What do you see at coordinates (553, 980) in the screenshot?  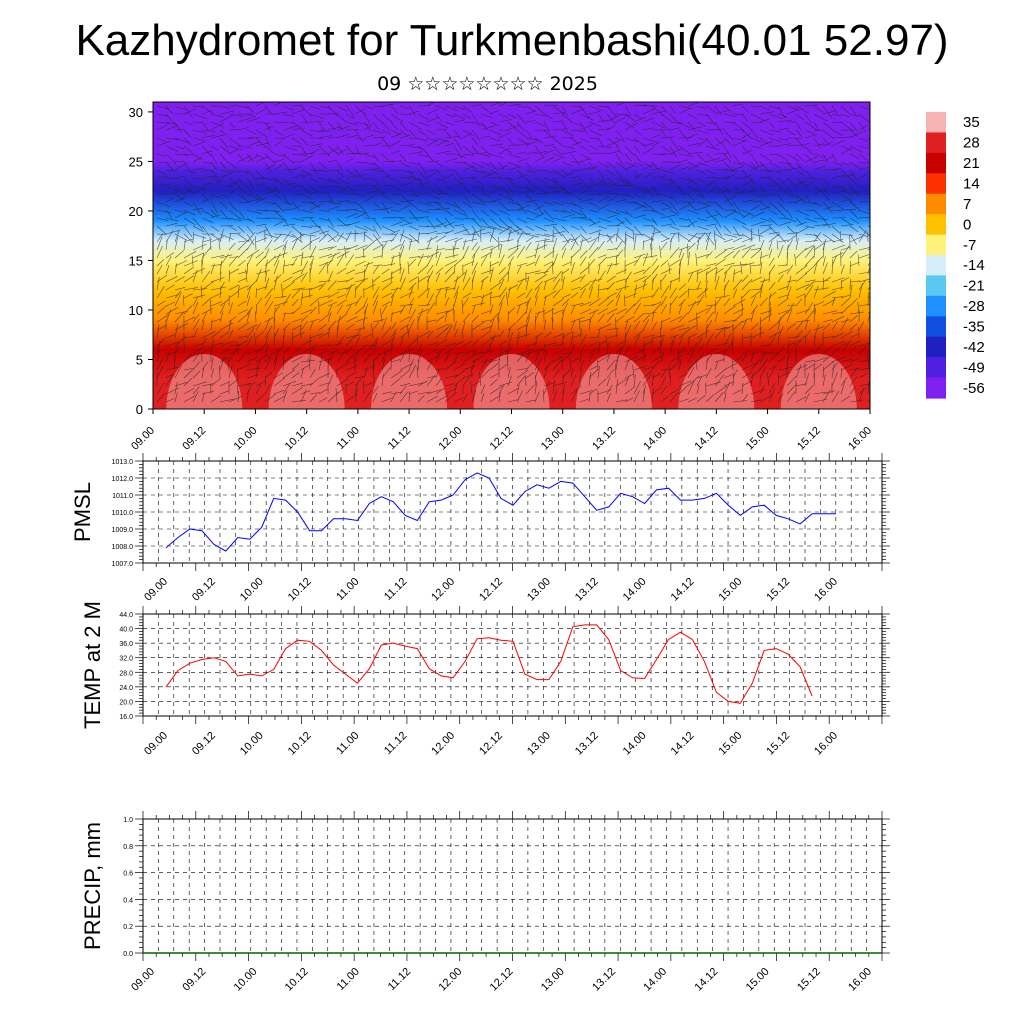 I see `x-tick-label: 13.00` at bounding box center [553, 980].